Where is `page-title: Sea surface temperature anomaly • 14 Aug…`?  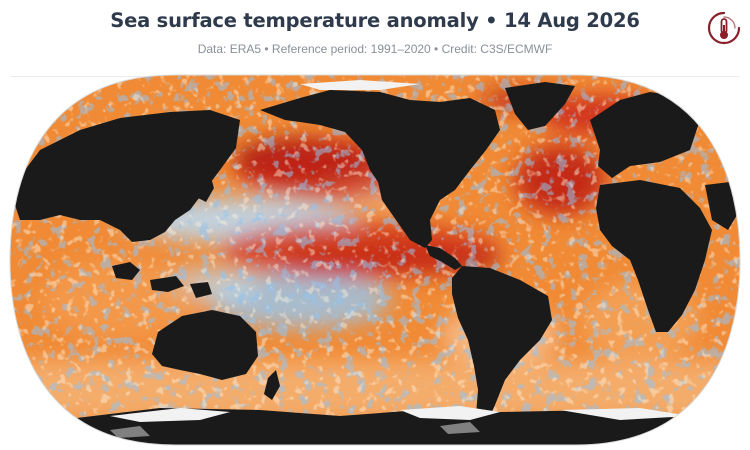 page-title: Sea surface temperature anomaly • 14 Aug… is located at coordinates (375, 20).